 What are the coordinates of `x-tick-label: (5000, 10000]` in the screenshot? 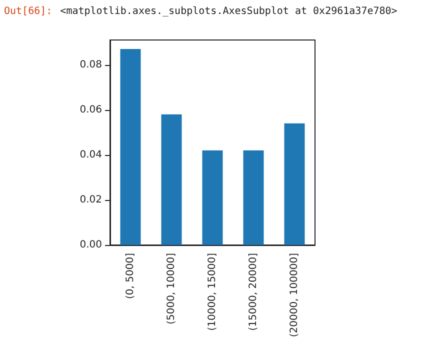 It's located at (171, 288).